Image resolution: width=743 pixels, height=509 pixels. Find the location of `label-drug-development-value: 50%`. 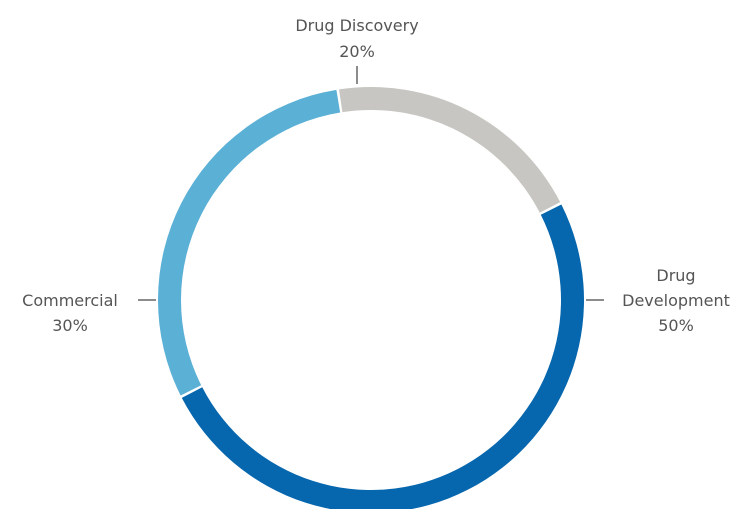

label-drug-development-value: 50% is located at coordinates (676, 325).